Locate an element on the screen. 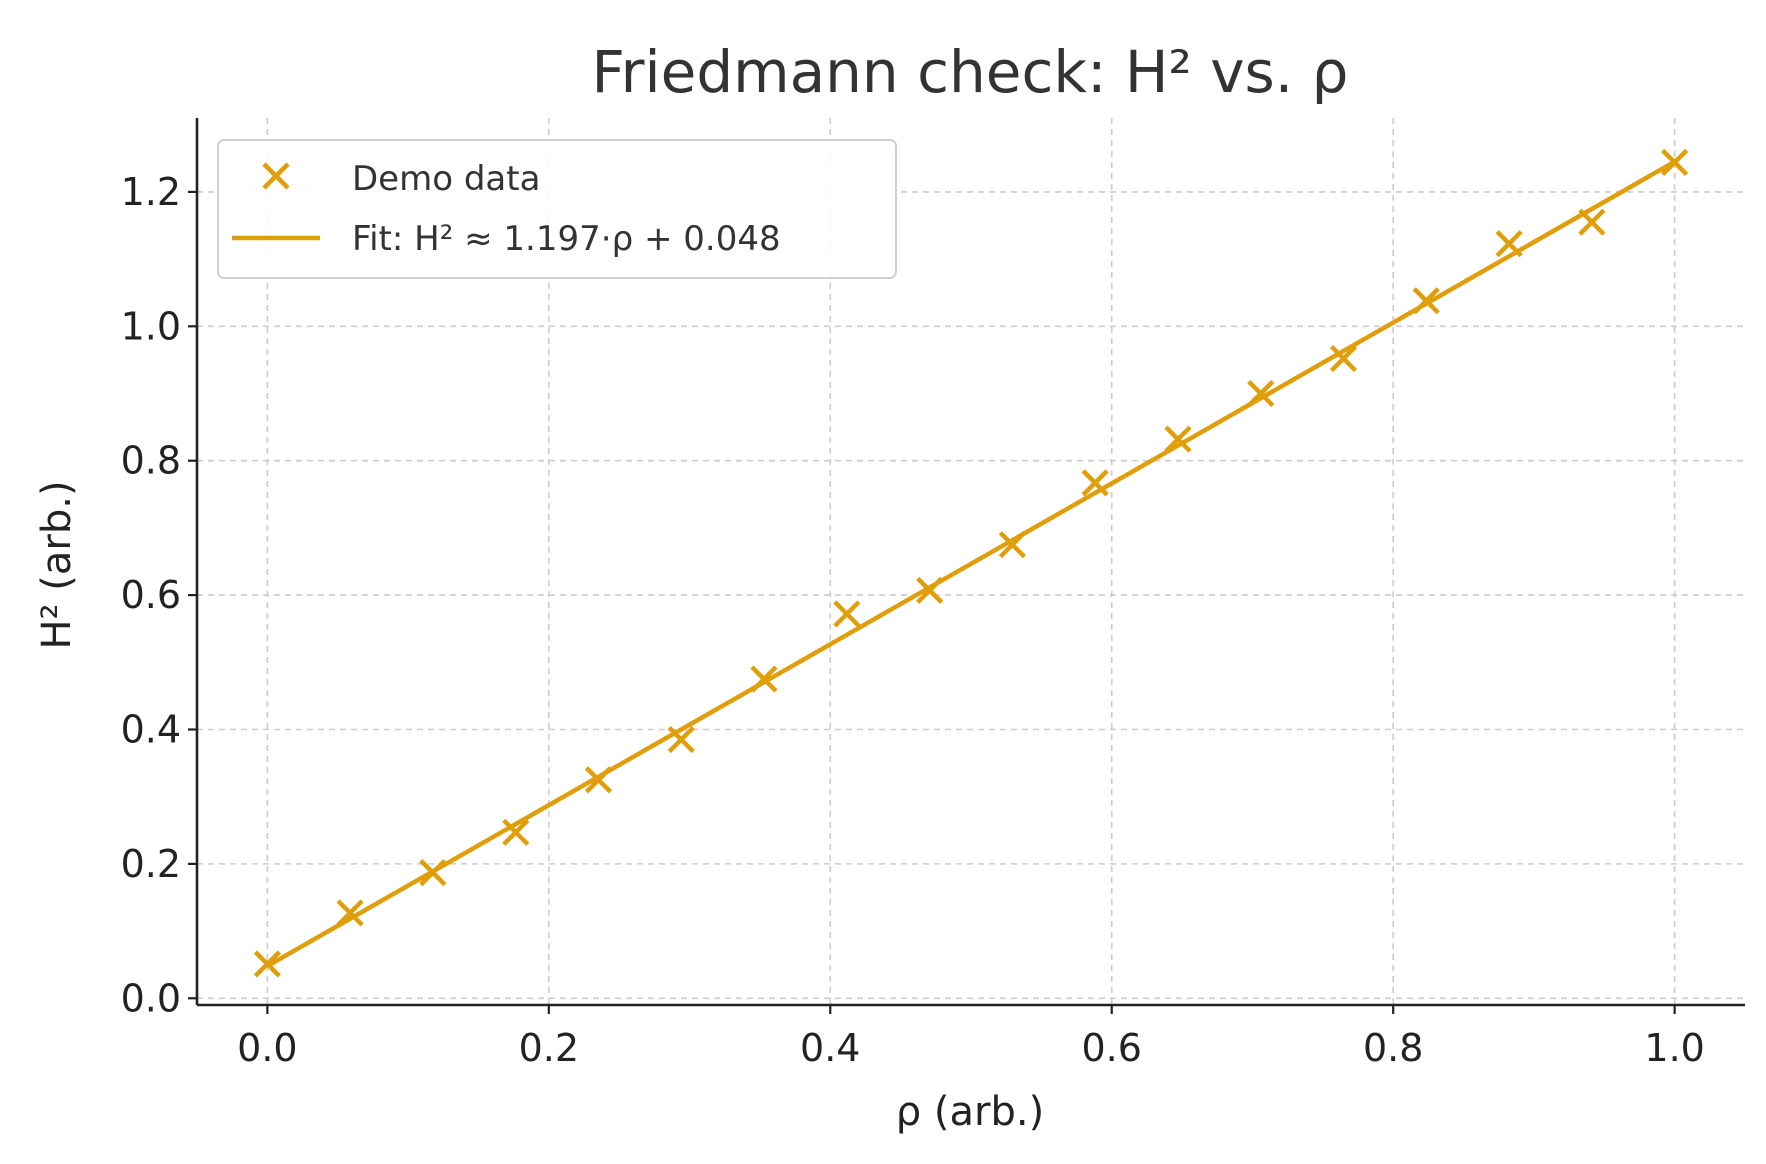 This screenshot has width=1766, height=1164. x-tick-label-2: 0.4 is located at coordinates (830, 1048).